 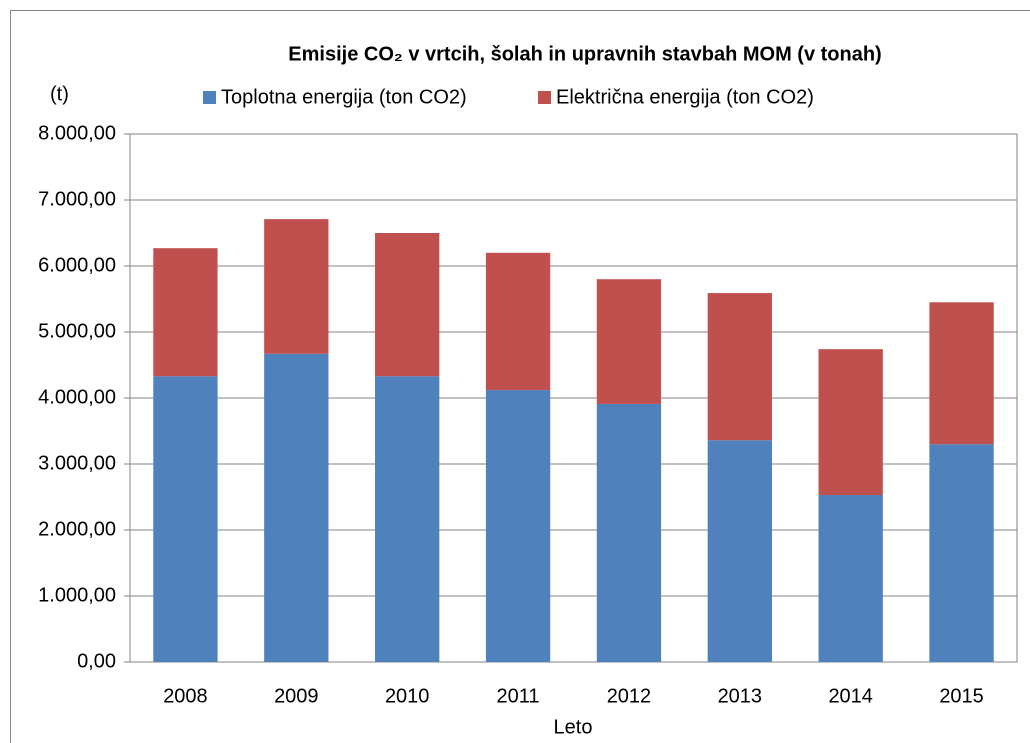 I want to click on x-tick-label: 2013, so click(x=740, y=696).